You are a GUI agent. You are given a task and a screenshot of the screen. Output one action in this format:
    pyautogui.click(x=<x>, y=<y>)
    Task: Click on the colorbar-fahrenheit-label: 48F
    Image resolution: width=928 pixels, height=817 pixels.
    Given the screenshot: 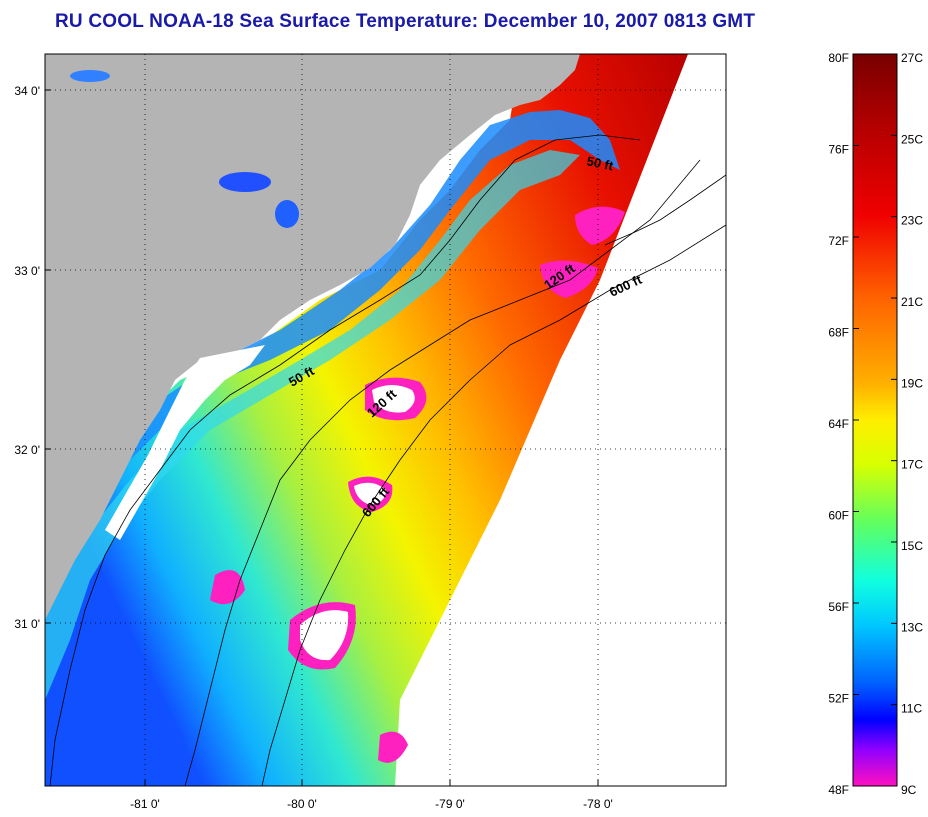 What is the action you would take?
    pyautogui.click(x=838, y=790)
    